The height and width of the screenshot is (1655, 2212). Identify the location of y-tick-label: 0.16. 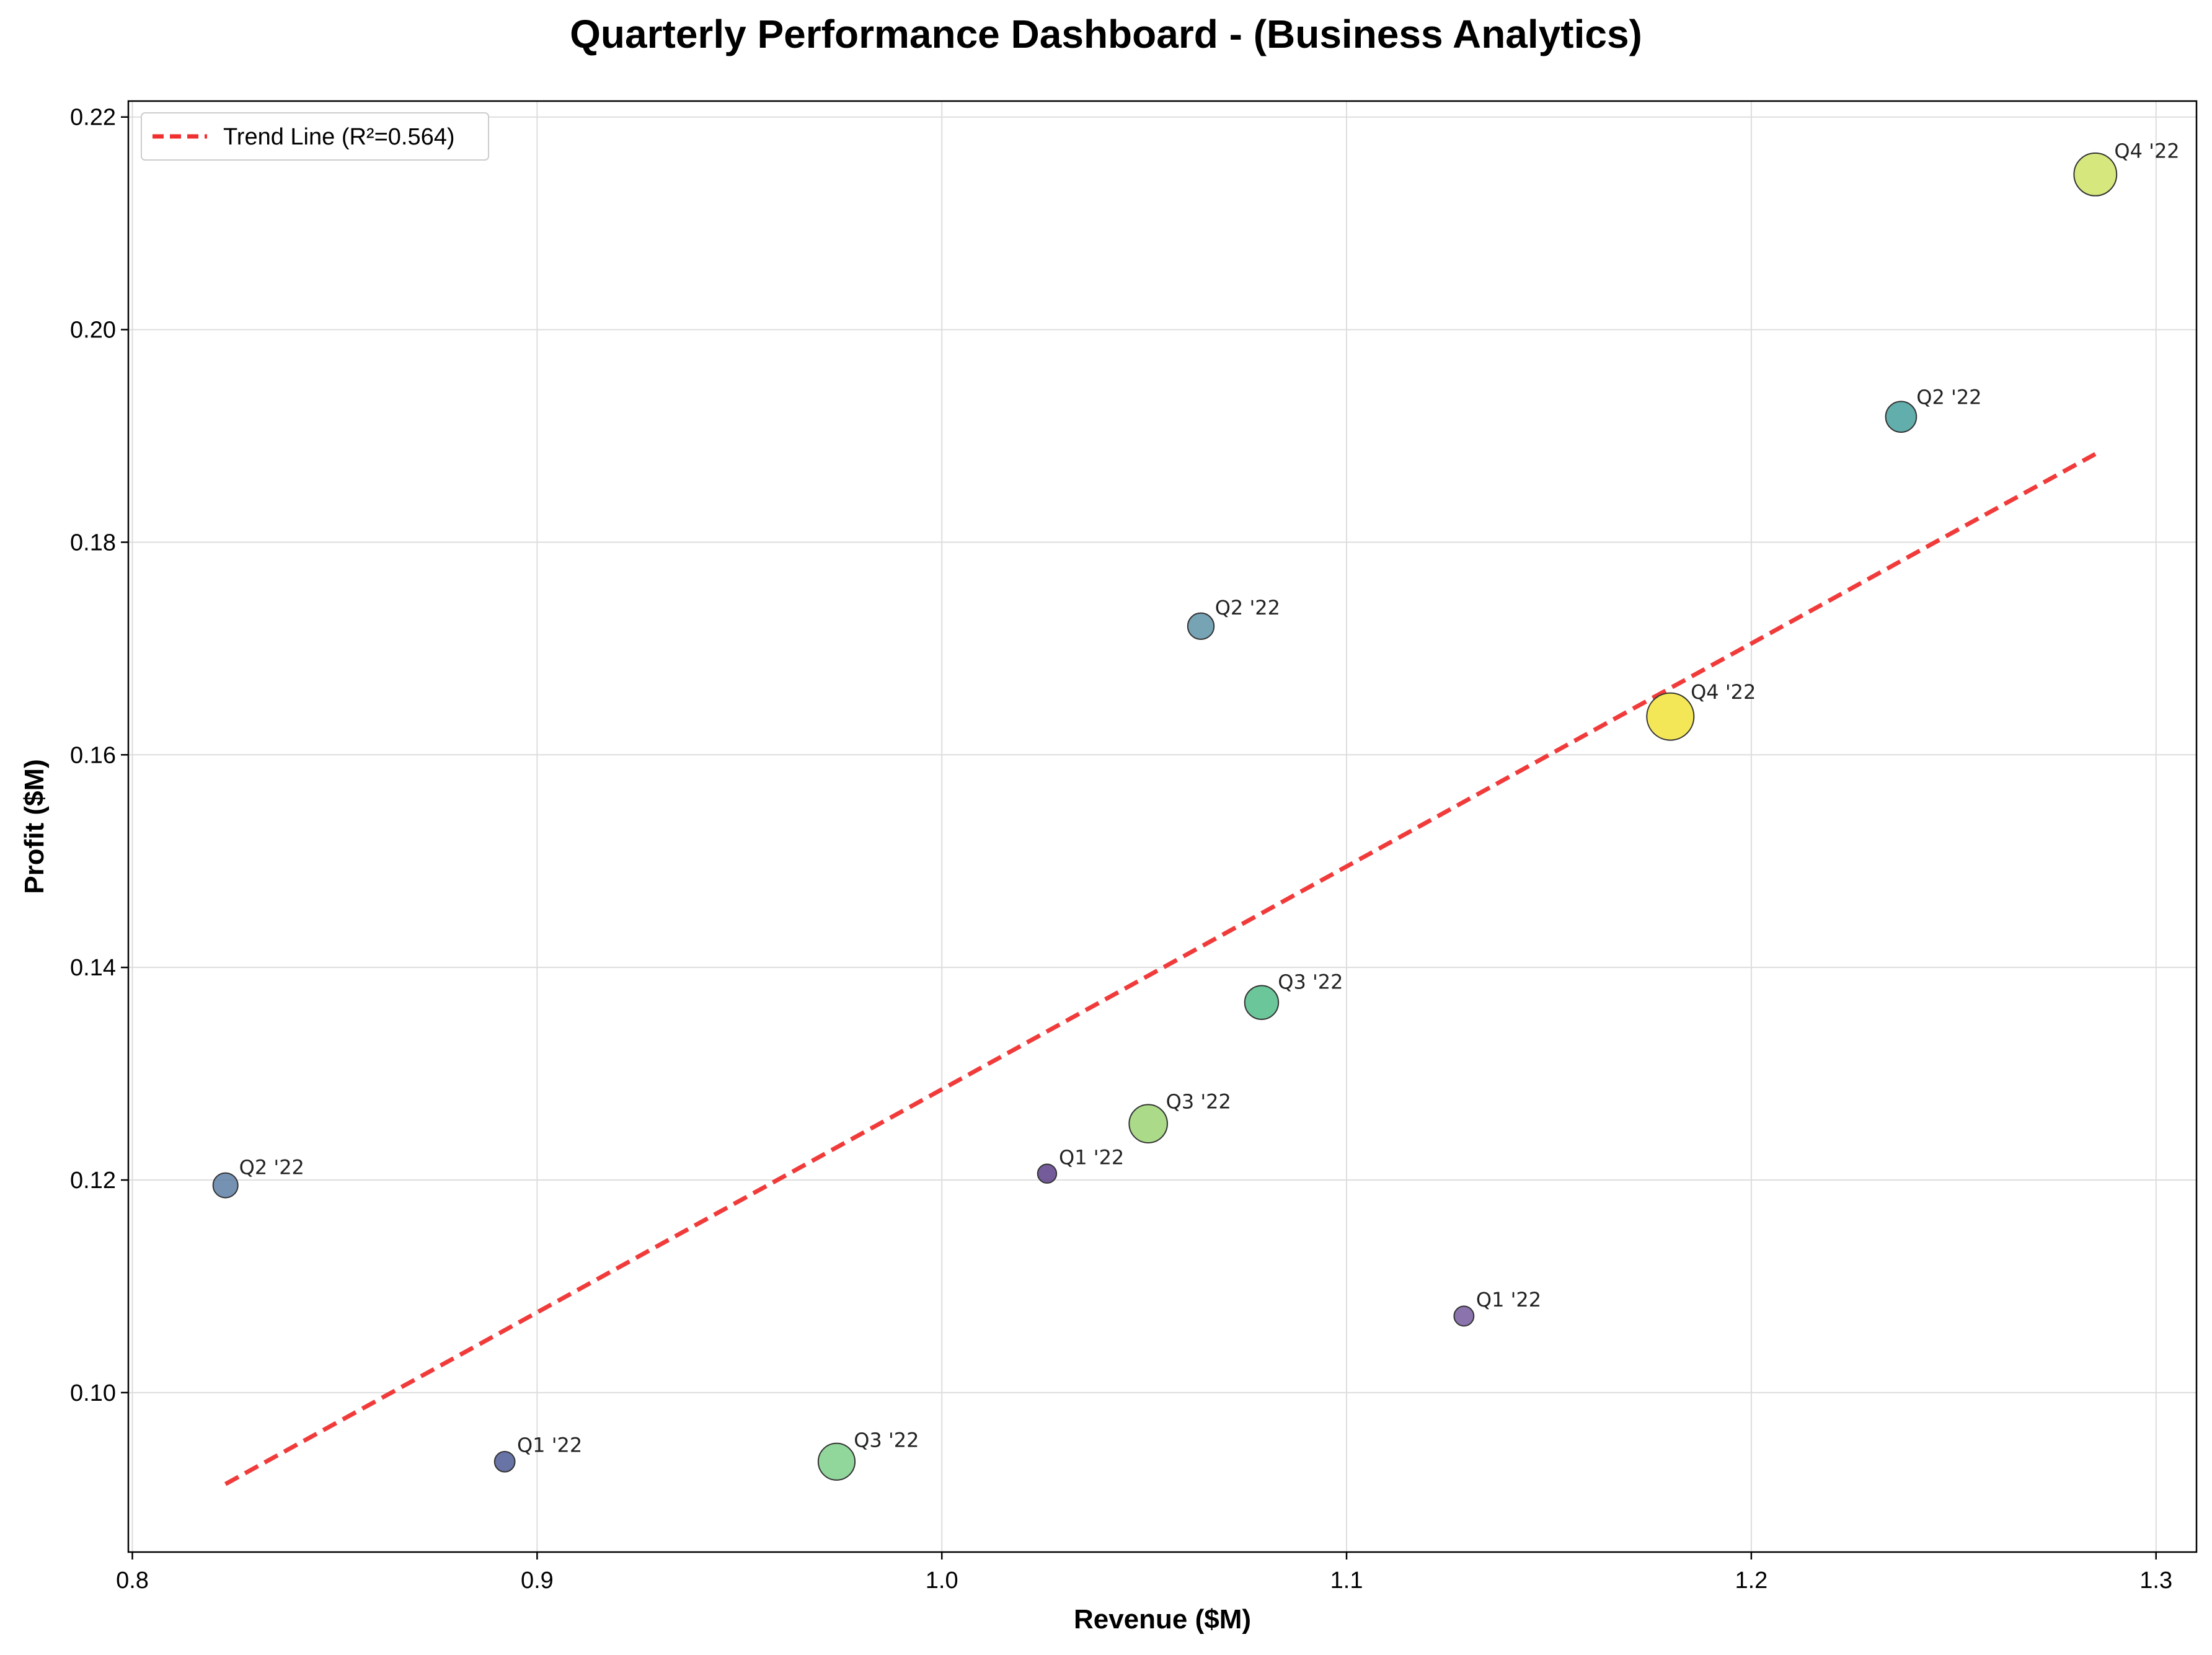
(93, 755).